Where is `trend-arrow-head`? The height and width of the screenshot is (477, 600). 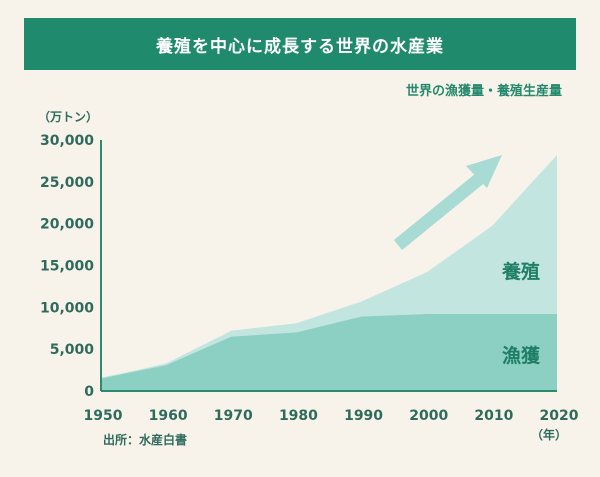
trend-arrow-head is located at coordinates (484, 171).